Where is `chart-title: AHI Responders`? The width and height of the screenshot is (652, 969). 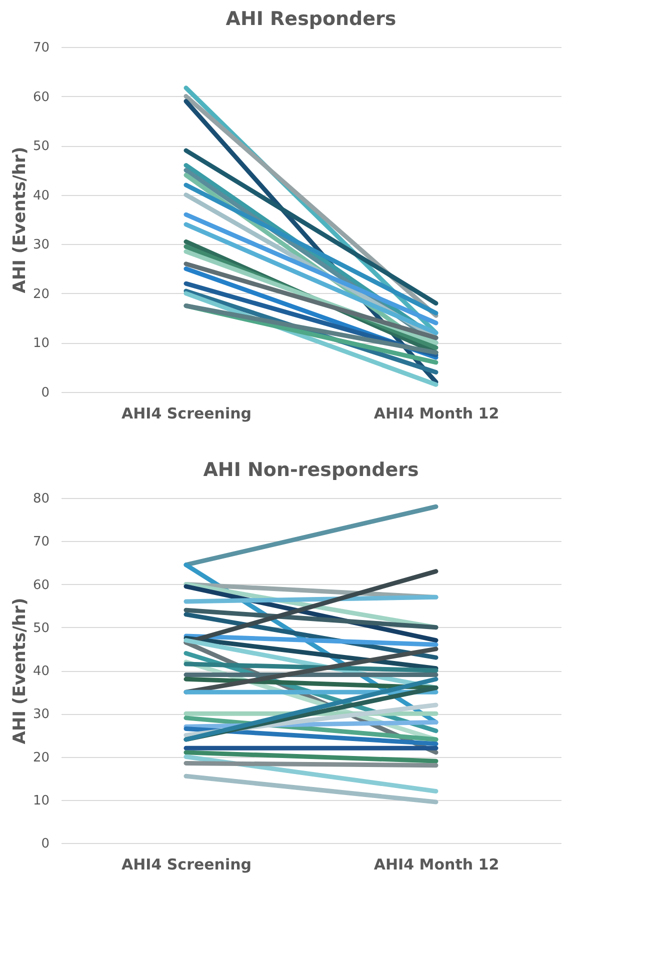
chart-title: AHI Responders is located at coordinates (311, 19).